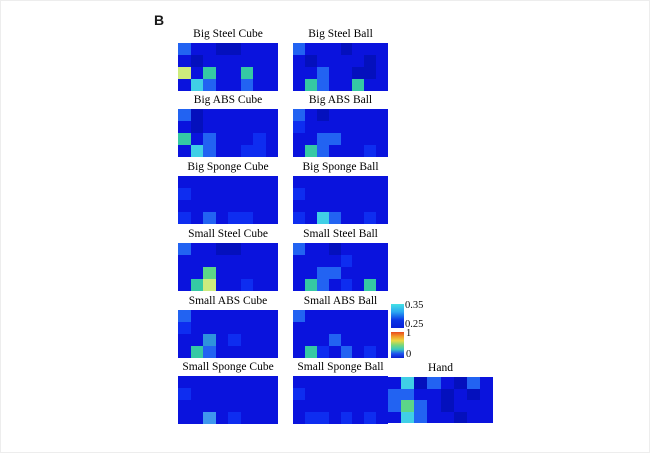 Image resolution: width=650 pixels, height=453 pixels. I want to click on heatmap-big-sponge-ball: Big Sponge Ball, so click(340, 192).